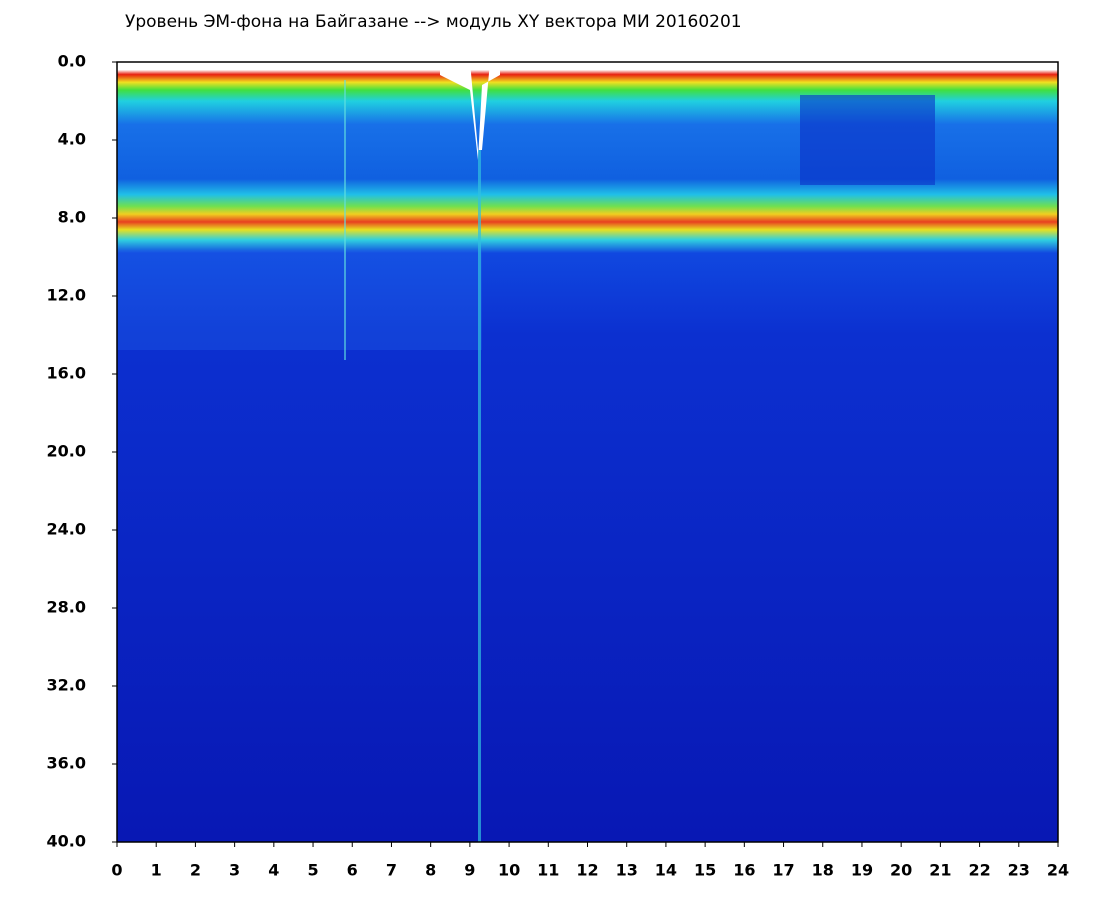  I want to click on y-tick-label: 28.0, so click(66, 607).